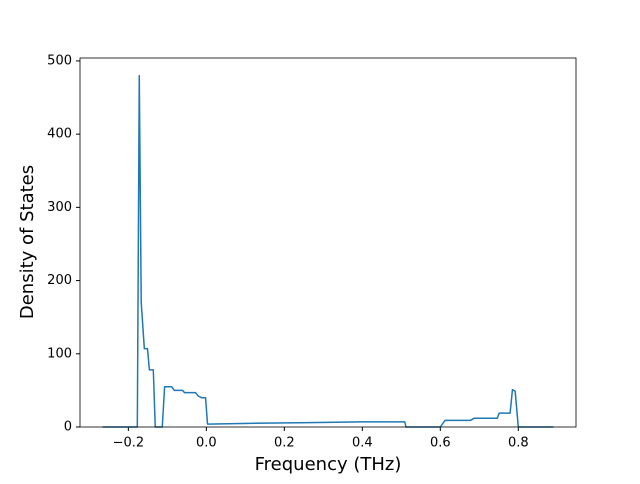 The height and width of the screenshot is (484, 640). Describe the element at coordinates (518, 443) in the screenshot. I see `x-tick-label: 0.8` at that location.